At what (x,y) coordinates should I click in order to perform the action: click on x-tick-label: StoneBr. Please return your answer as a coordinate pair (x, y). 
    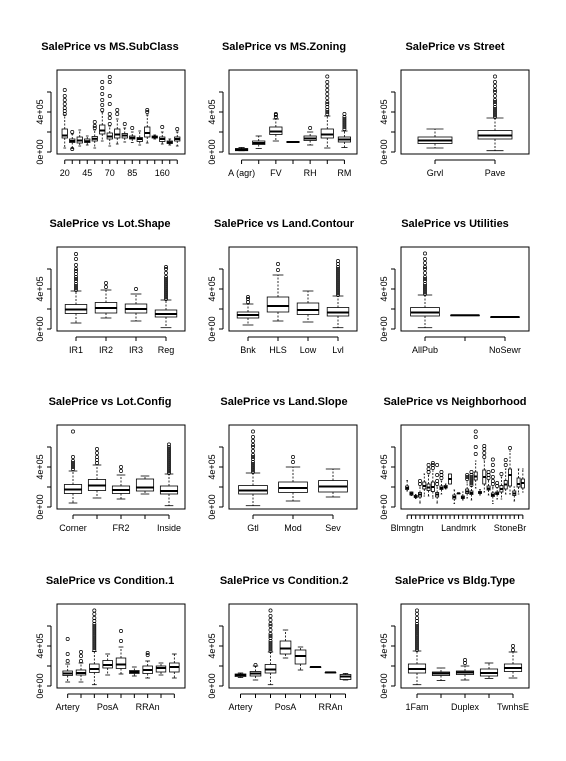
    Looking at the image, I should click on (510, 528).